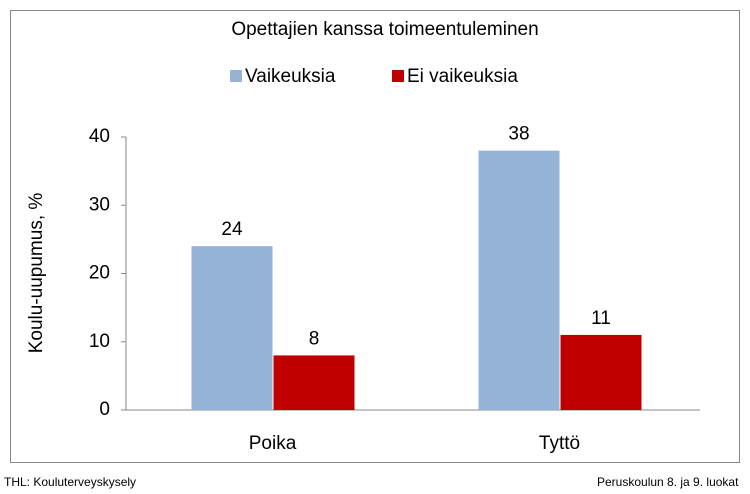 The image size is (750, 494). I want to click on y-tick-label: 40, so click(99, 136).